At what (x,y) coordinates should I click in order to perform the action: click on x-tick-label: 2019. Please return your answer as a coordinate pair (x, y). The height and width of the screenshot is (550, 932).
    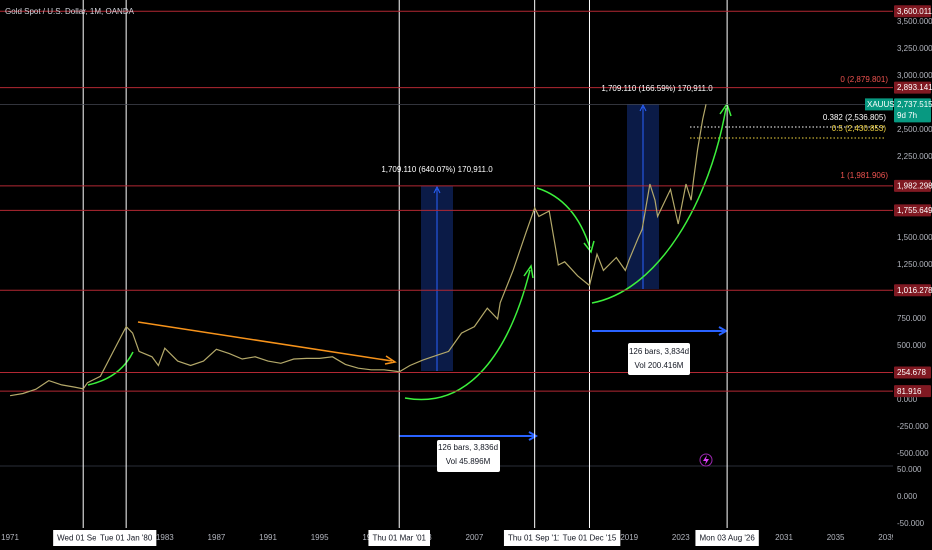
    Looking at the image, I should click on (629, 537).